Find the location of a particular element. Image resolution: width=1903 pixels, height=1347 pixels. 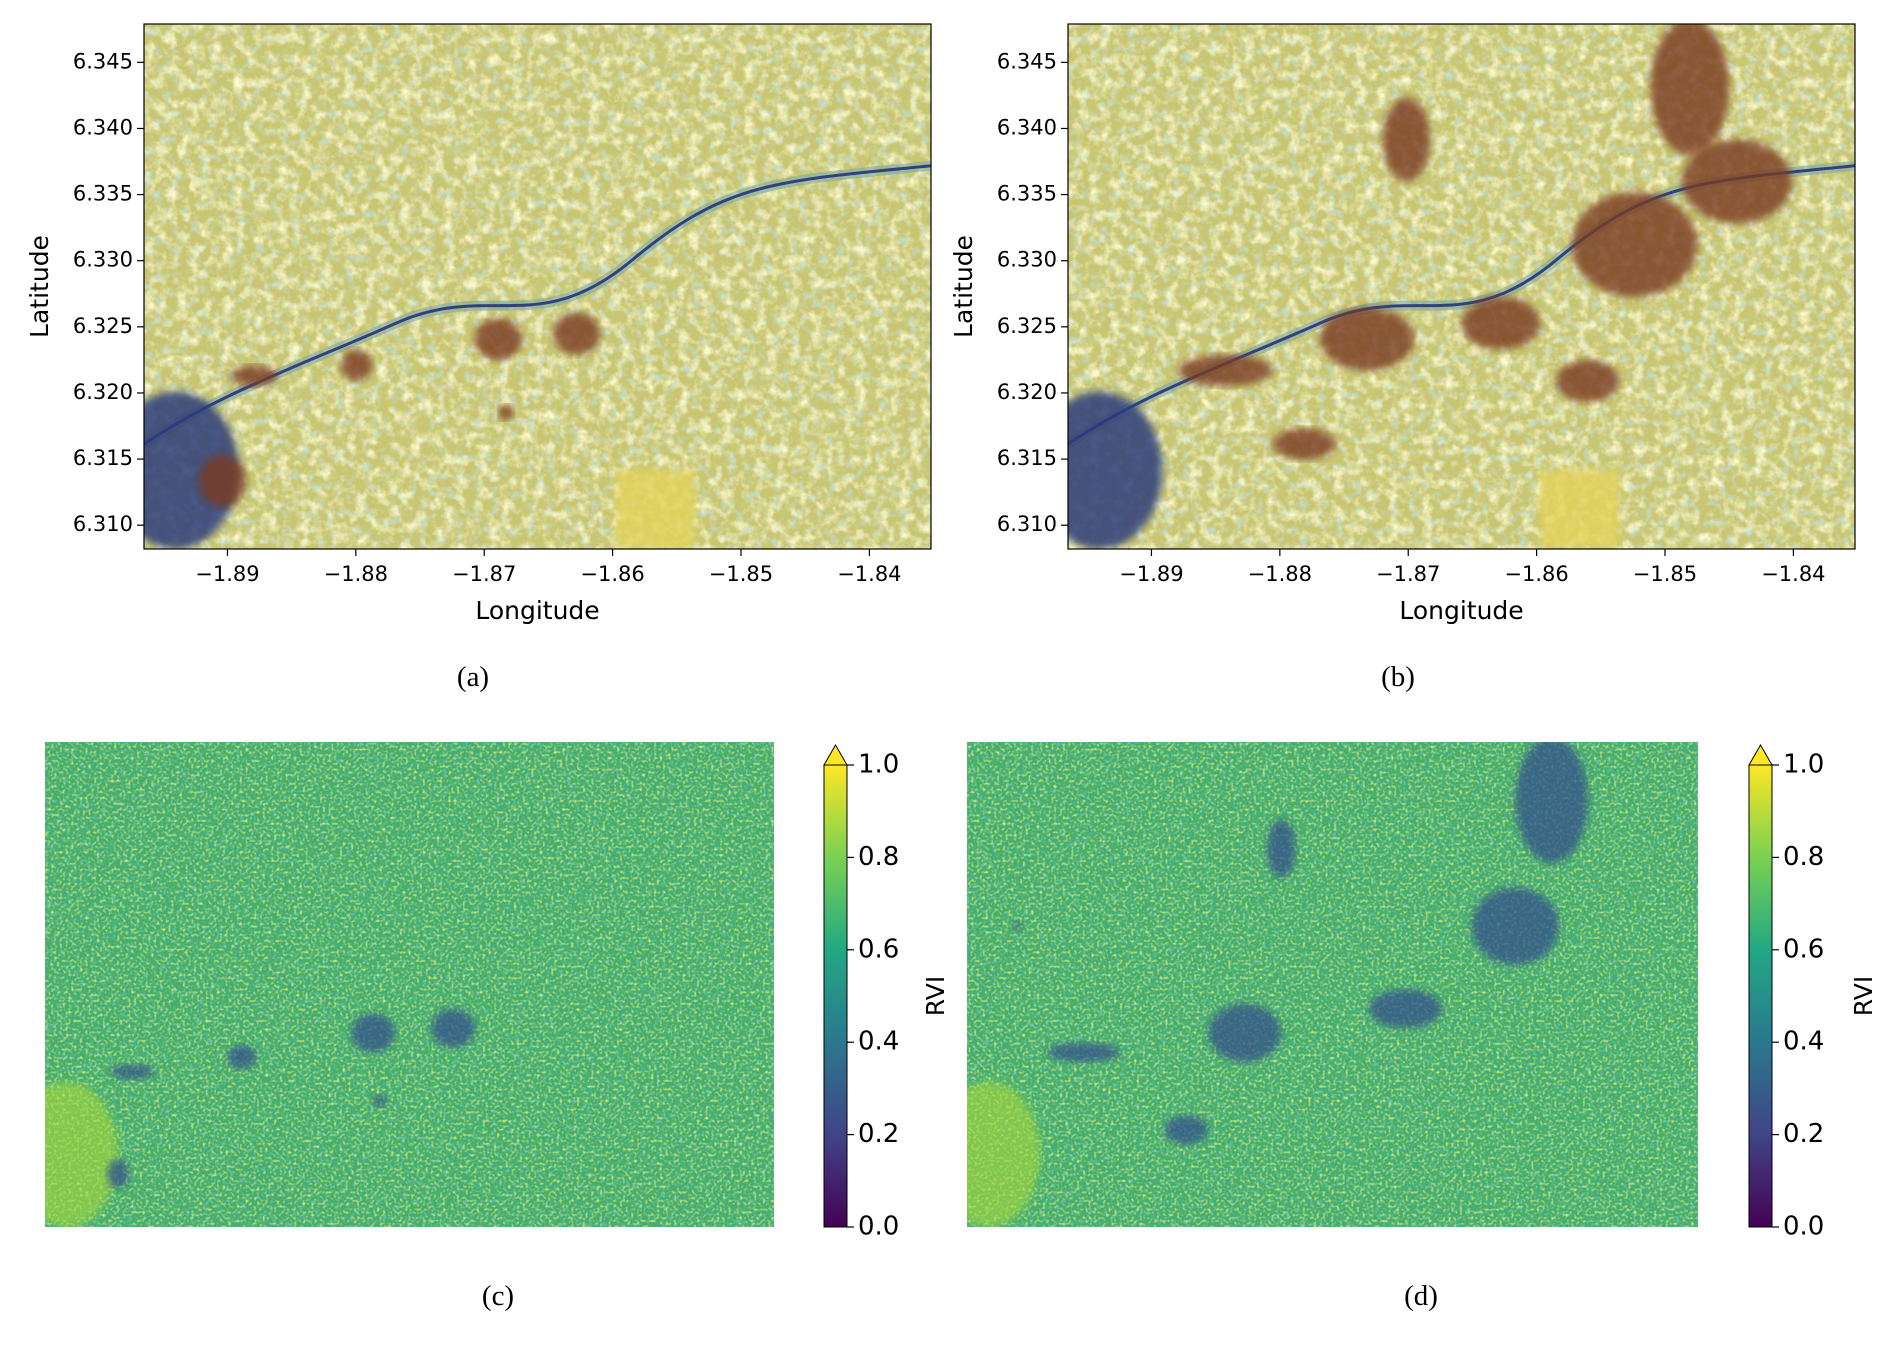

panel-caption: (c) is located at coordinates (498, 1296).